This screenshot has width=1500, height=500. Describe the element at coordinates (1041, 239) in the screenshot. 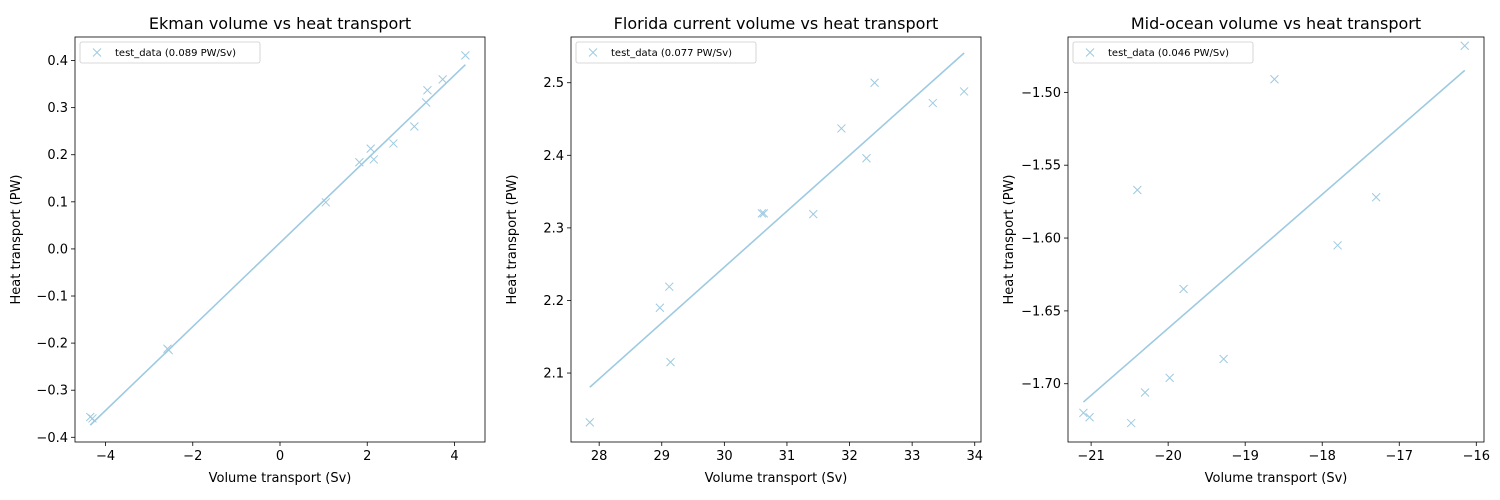

I see `y-tick-label: −1.60` at that location.